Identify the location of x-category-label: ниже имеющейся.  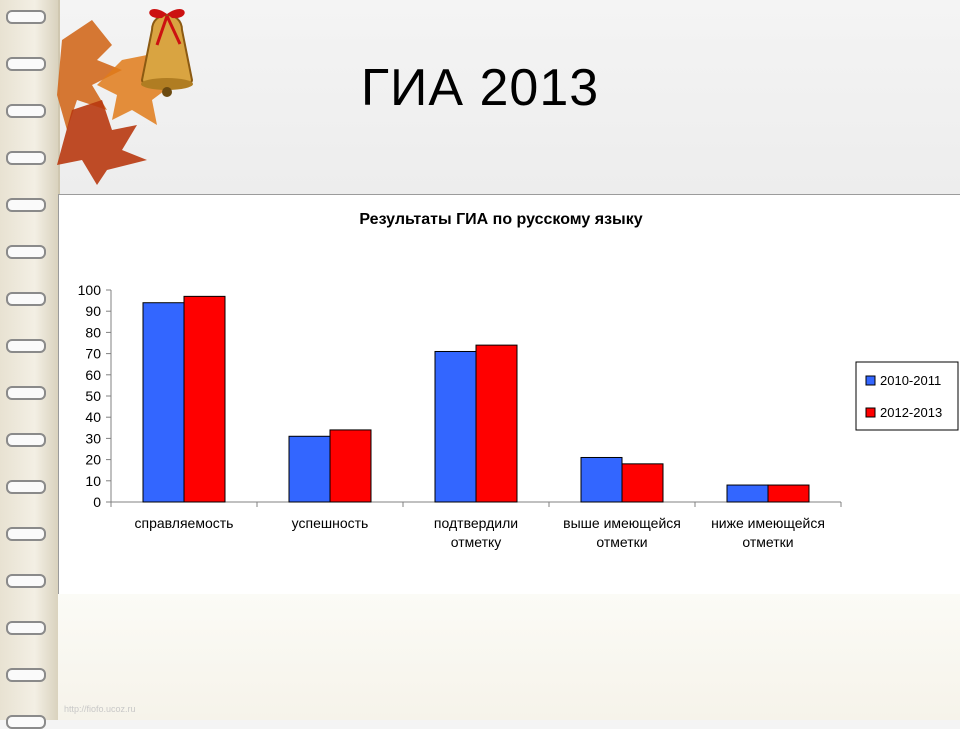
(768, 523).